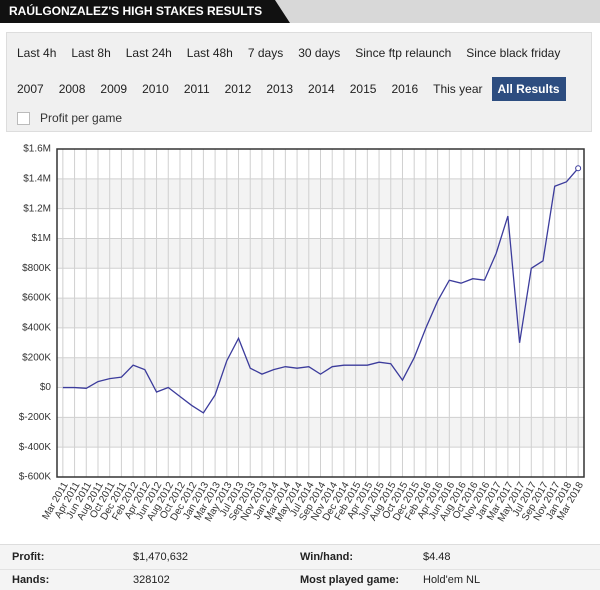 The width and height of the screenshot is (600, 590). I want to click on y-tick-label: $-200K, so click(35, 417).